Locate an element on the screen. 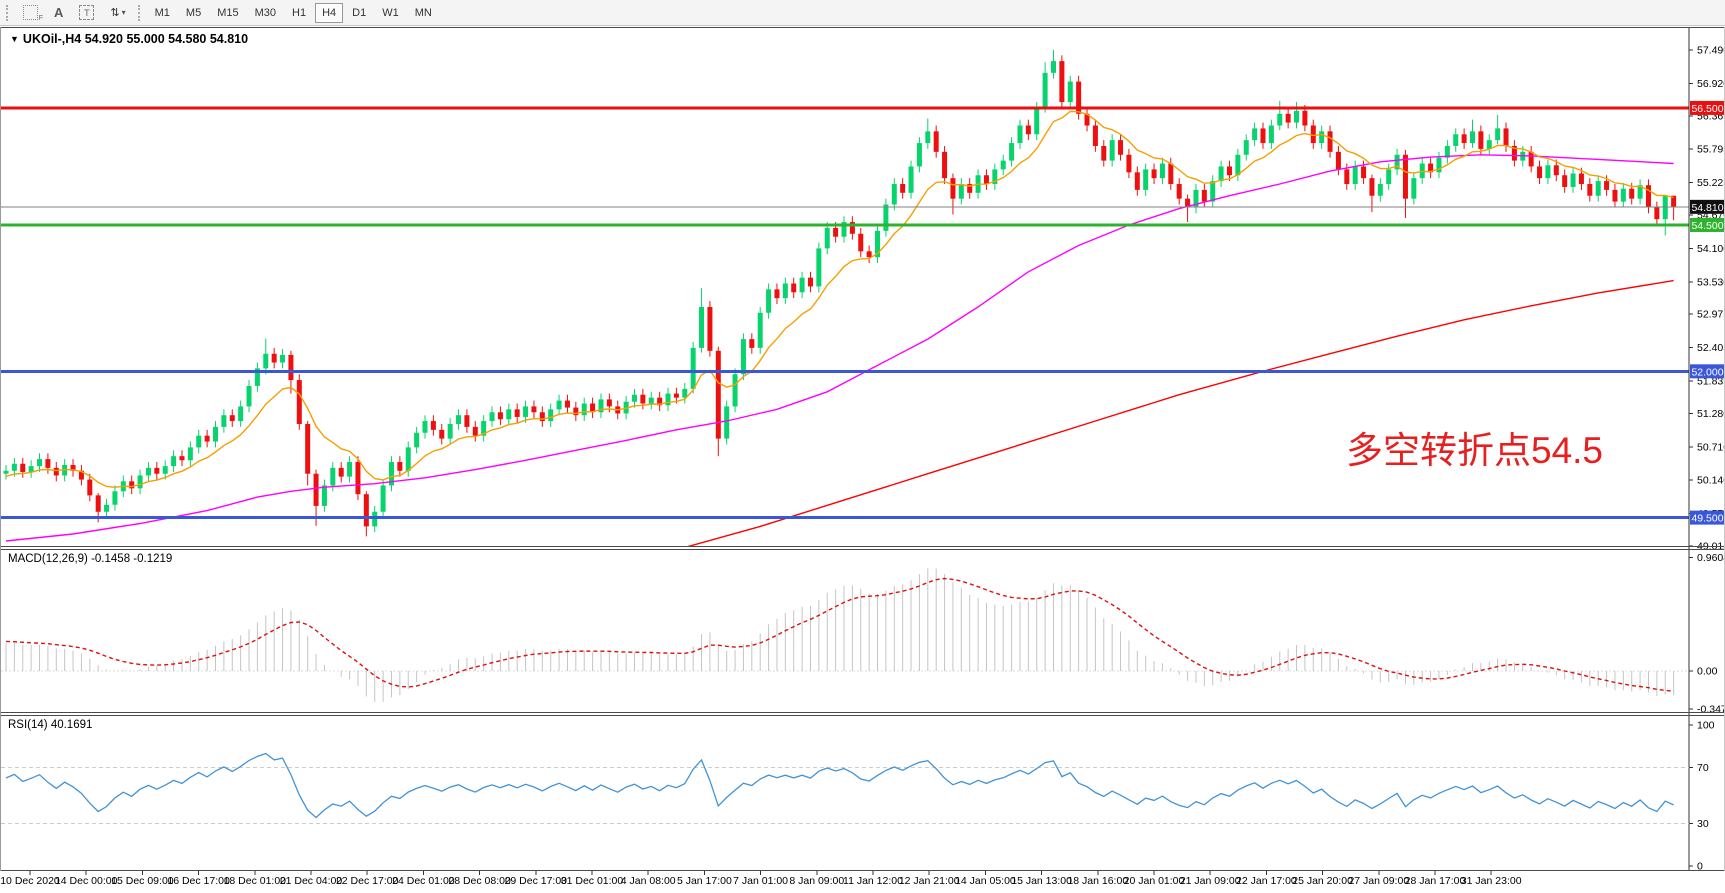 The width and height of the screenshot is (1725, 893). svg-text: 15 Jan 13:00 is located at coordinates (1041, 881).